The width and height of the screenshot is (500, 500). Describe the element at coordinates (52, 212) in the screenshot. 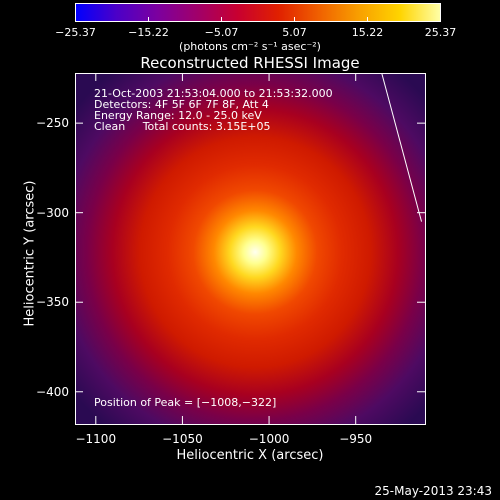

I see `y-tick-label: −300` at that location.